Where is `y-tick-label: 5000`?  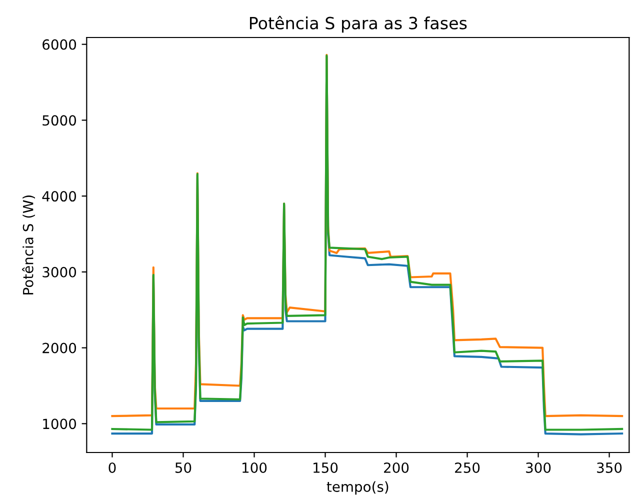
y-tick-label: 5000 is located at coordinates (59, 120).